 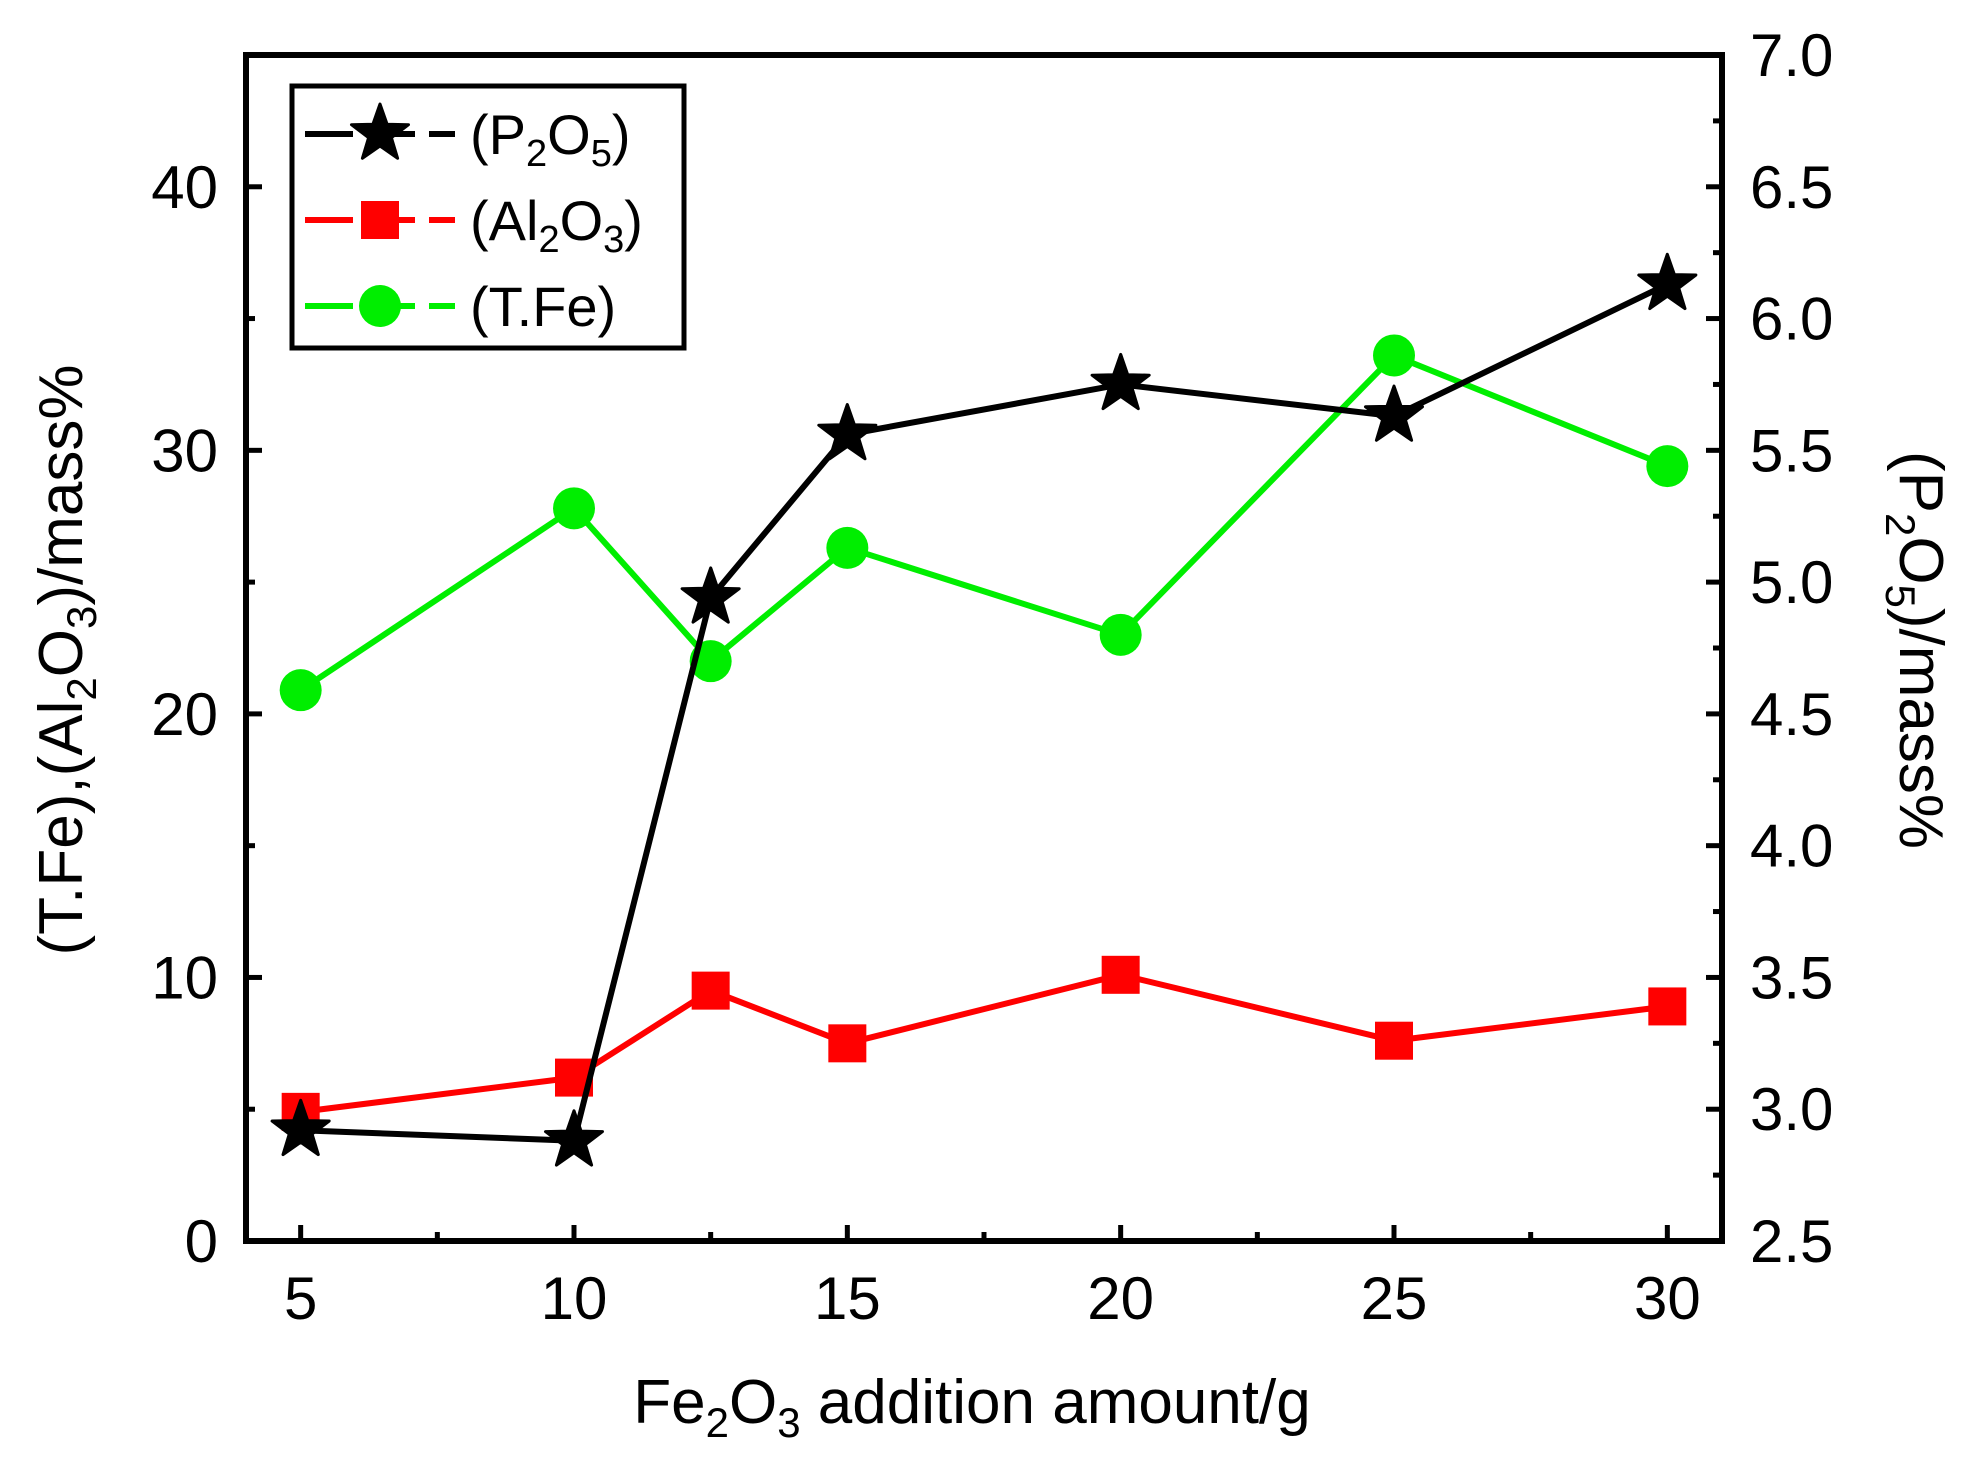 I want to click on y-left-axis-title: (T.Fe),(Al2O3)/mass%, so click(x=66, y=660).